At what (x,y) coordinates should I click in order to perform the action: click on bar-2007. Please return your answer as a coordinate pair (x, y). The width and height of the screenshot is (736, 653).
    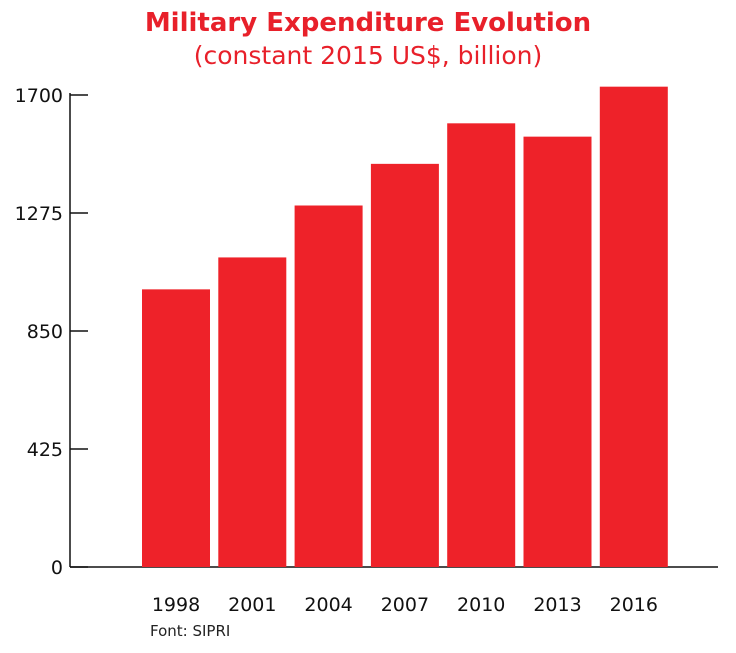
    Looking at the image, I should click on (404, 365).